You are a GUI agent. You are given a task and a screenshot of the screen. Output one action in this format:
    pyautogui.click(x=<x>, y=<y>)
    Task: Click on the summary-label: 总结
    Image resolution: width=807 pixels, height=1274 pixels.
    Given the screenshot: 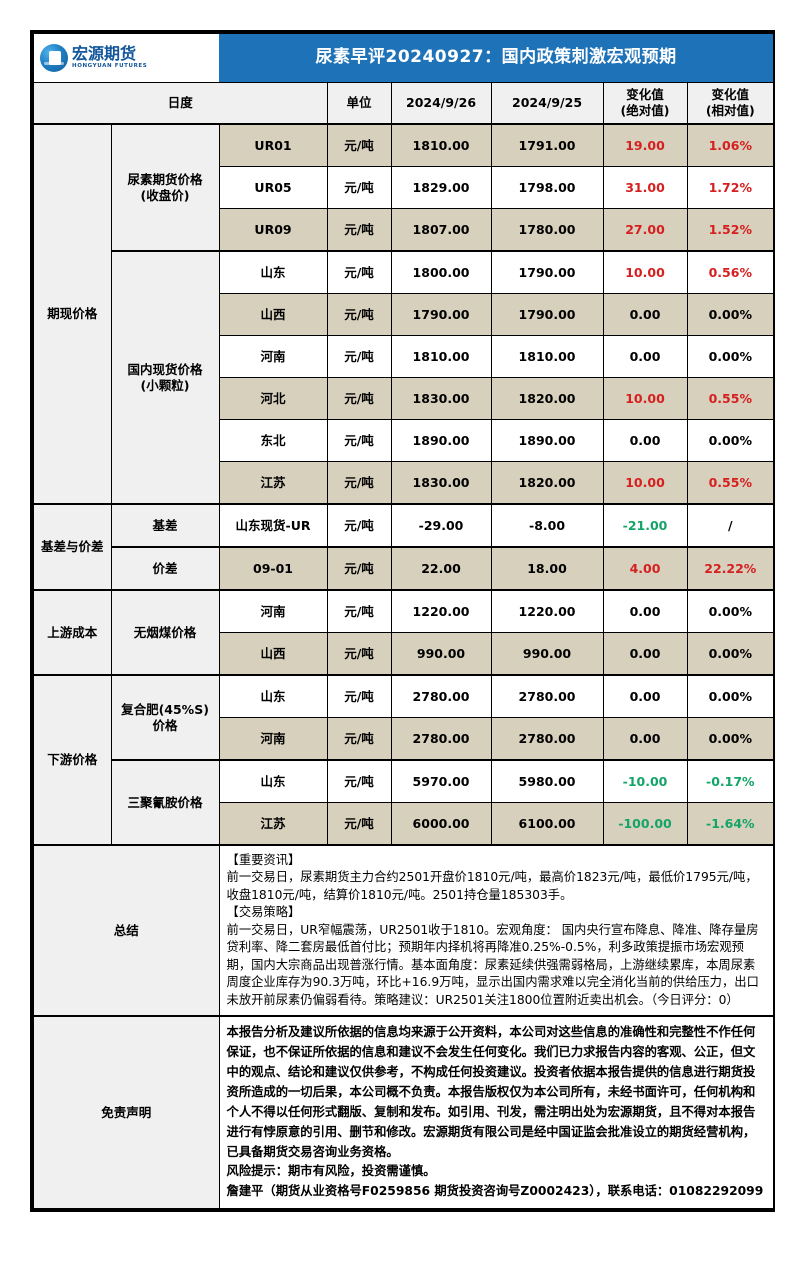 What is the action you would take?
    pyautogui.click(x=125, y=930)
    